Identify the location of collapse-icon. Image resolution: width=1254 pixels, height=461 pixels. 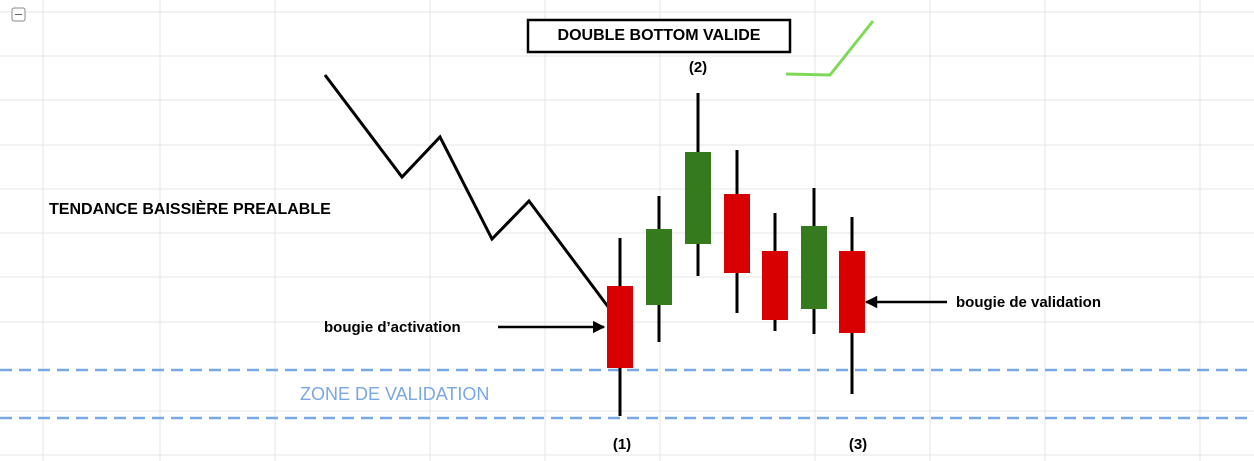
(18, 14).